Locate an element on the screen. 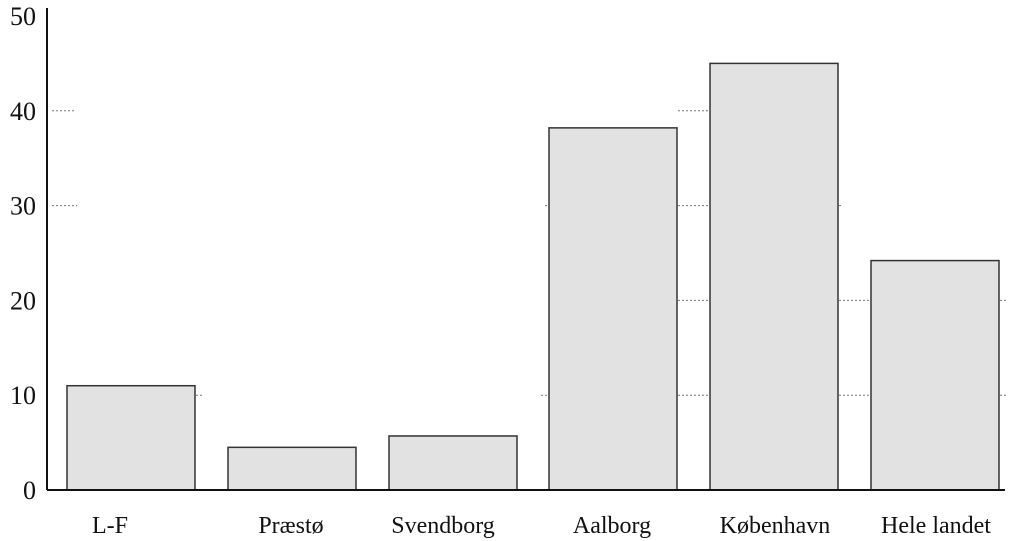 The width and height of the screenshot is (1011, 541). y-tick-label: 40 is located at coordinates (23, 111).